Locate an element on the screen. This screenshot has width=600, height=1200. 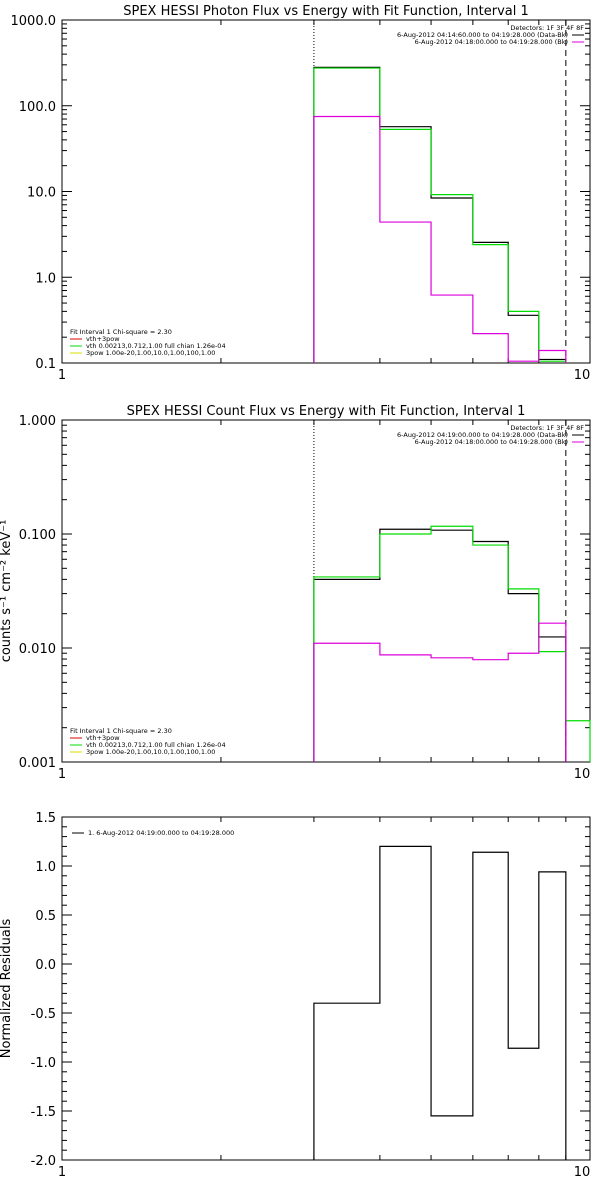
y-tick-label: -1.5 is located at coordinates (43, 1112).